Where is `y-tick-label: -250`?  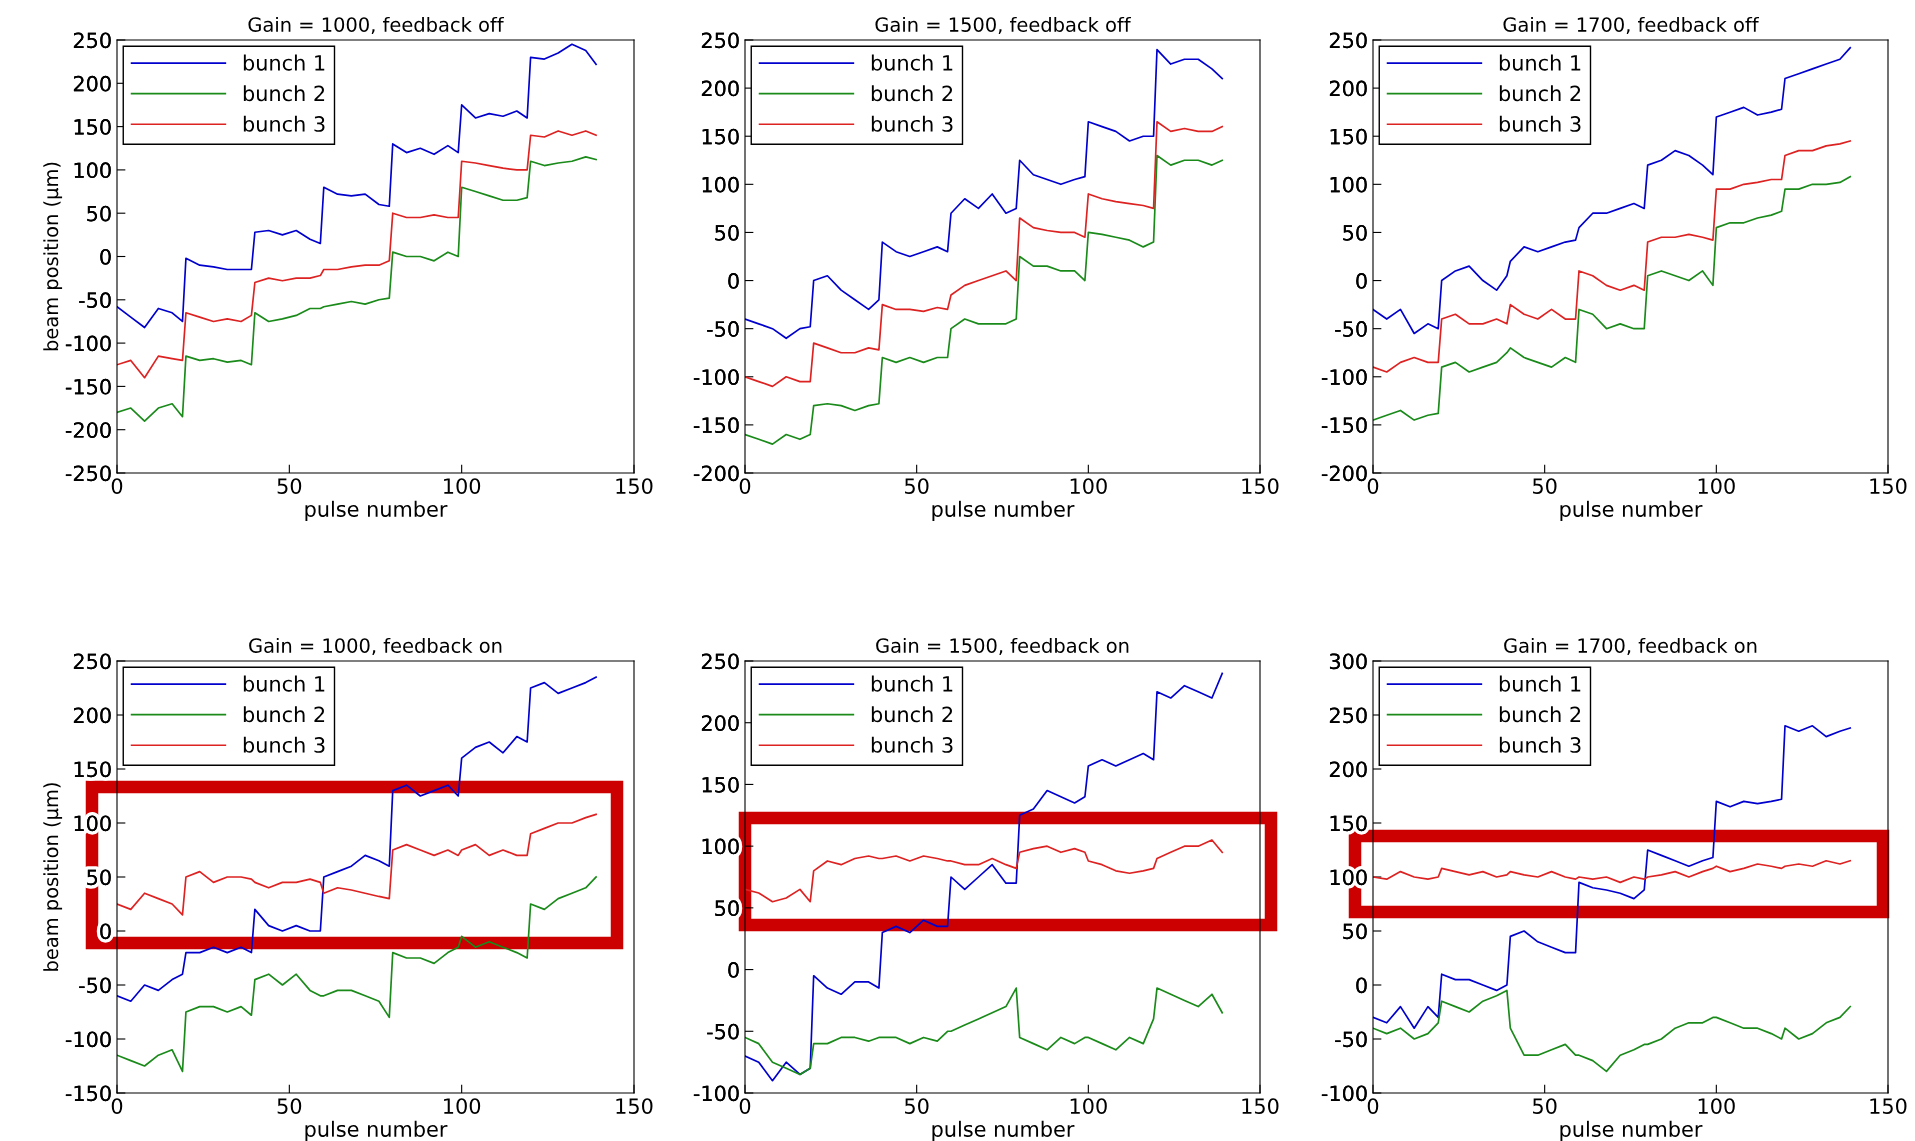
y-tick-label: -250 is located at coordinates (88, 473).